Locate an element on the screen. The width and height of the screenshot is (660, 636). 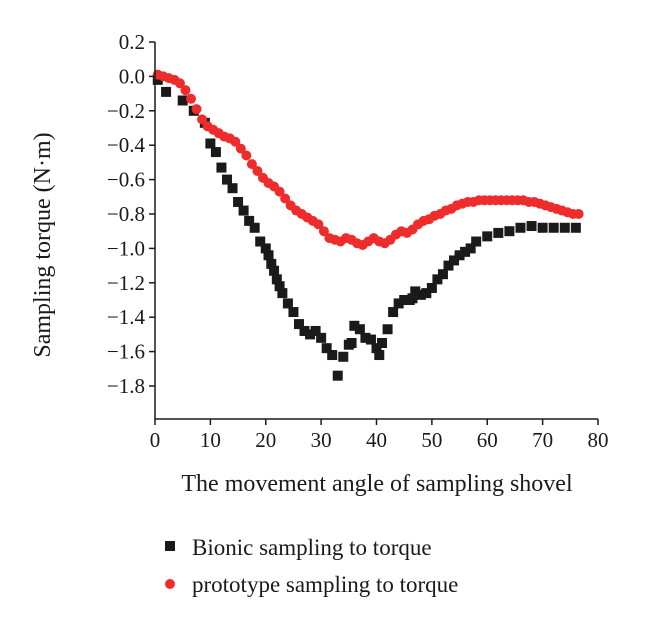
x-axis-ticks: 0 10 20 30 40 50 60 70 80 is located at coordinates (379, 435).